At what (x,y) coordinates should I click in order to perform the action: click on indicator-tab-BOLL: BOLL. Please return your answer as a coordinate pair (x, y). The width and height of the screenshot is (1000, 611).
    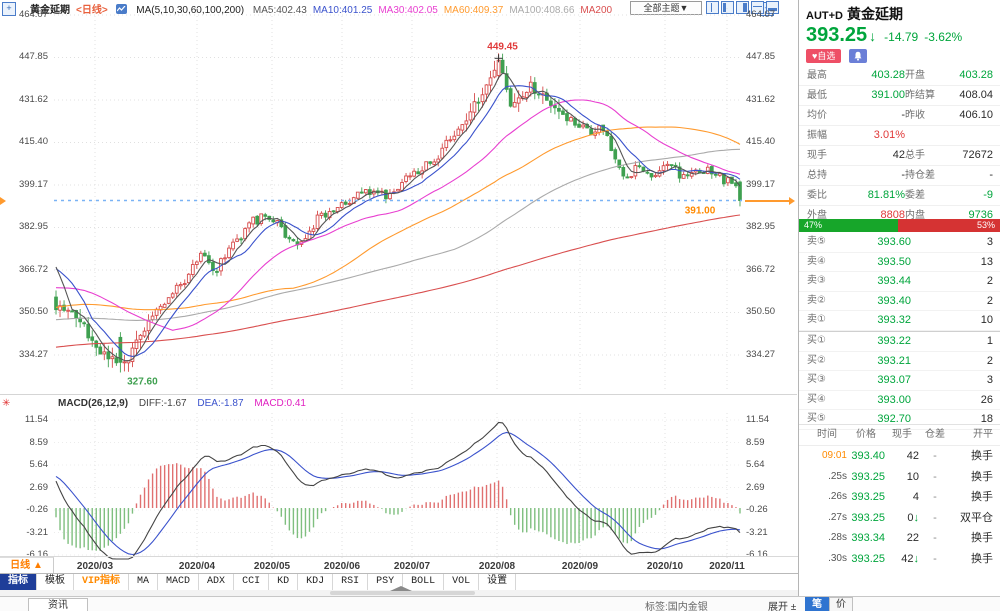
    Looking at the image, I should click on (424, 582).